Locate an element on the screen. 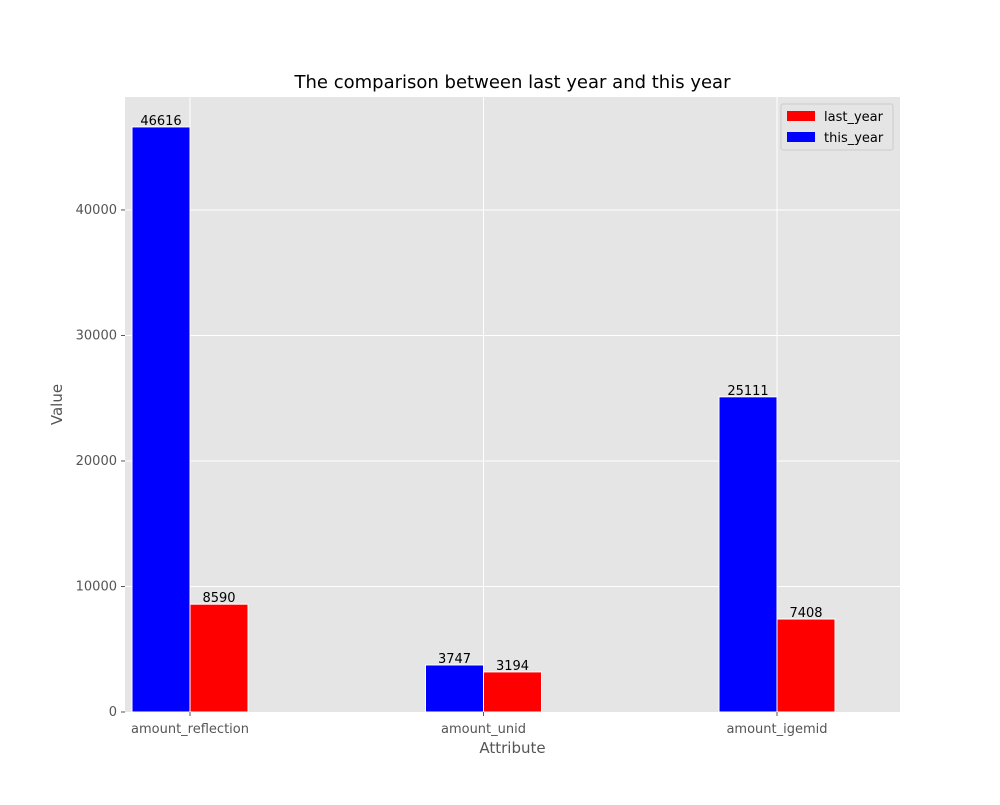 The image size is (1000, 805). legend-swatch-last_year is located at coordinates (801, 116).